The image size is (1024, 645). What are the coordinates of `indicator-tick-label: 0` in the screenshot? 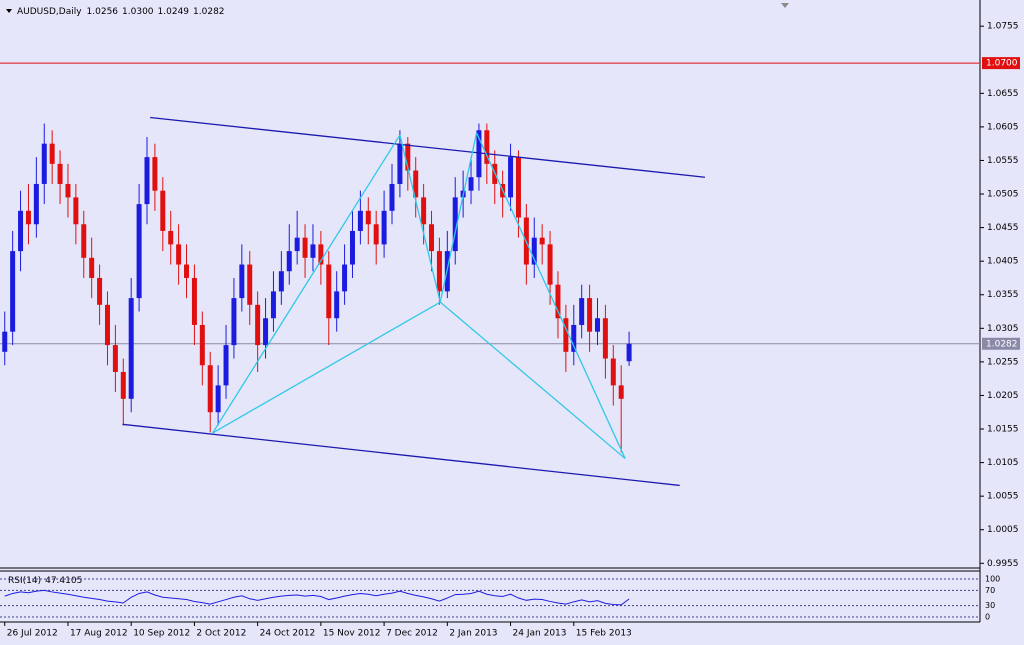 It's located at (987, 617).